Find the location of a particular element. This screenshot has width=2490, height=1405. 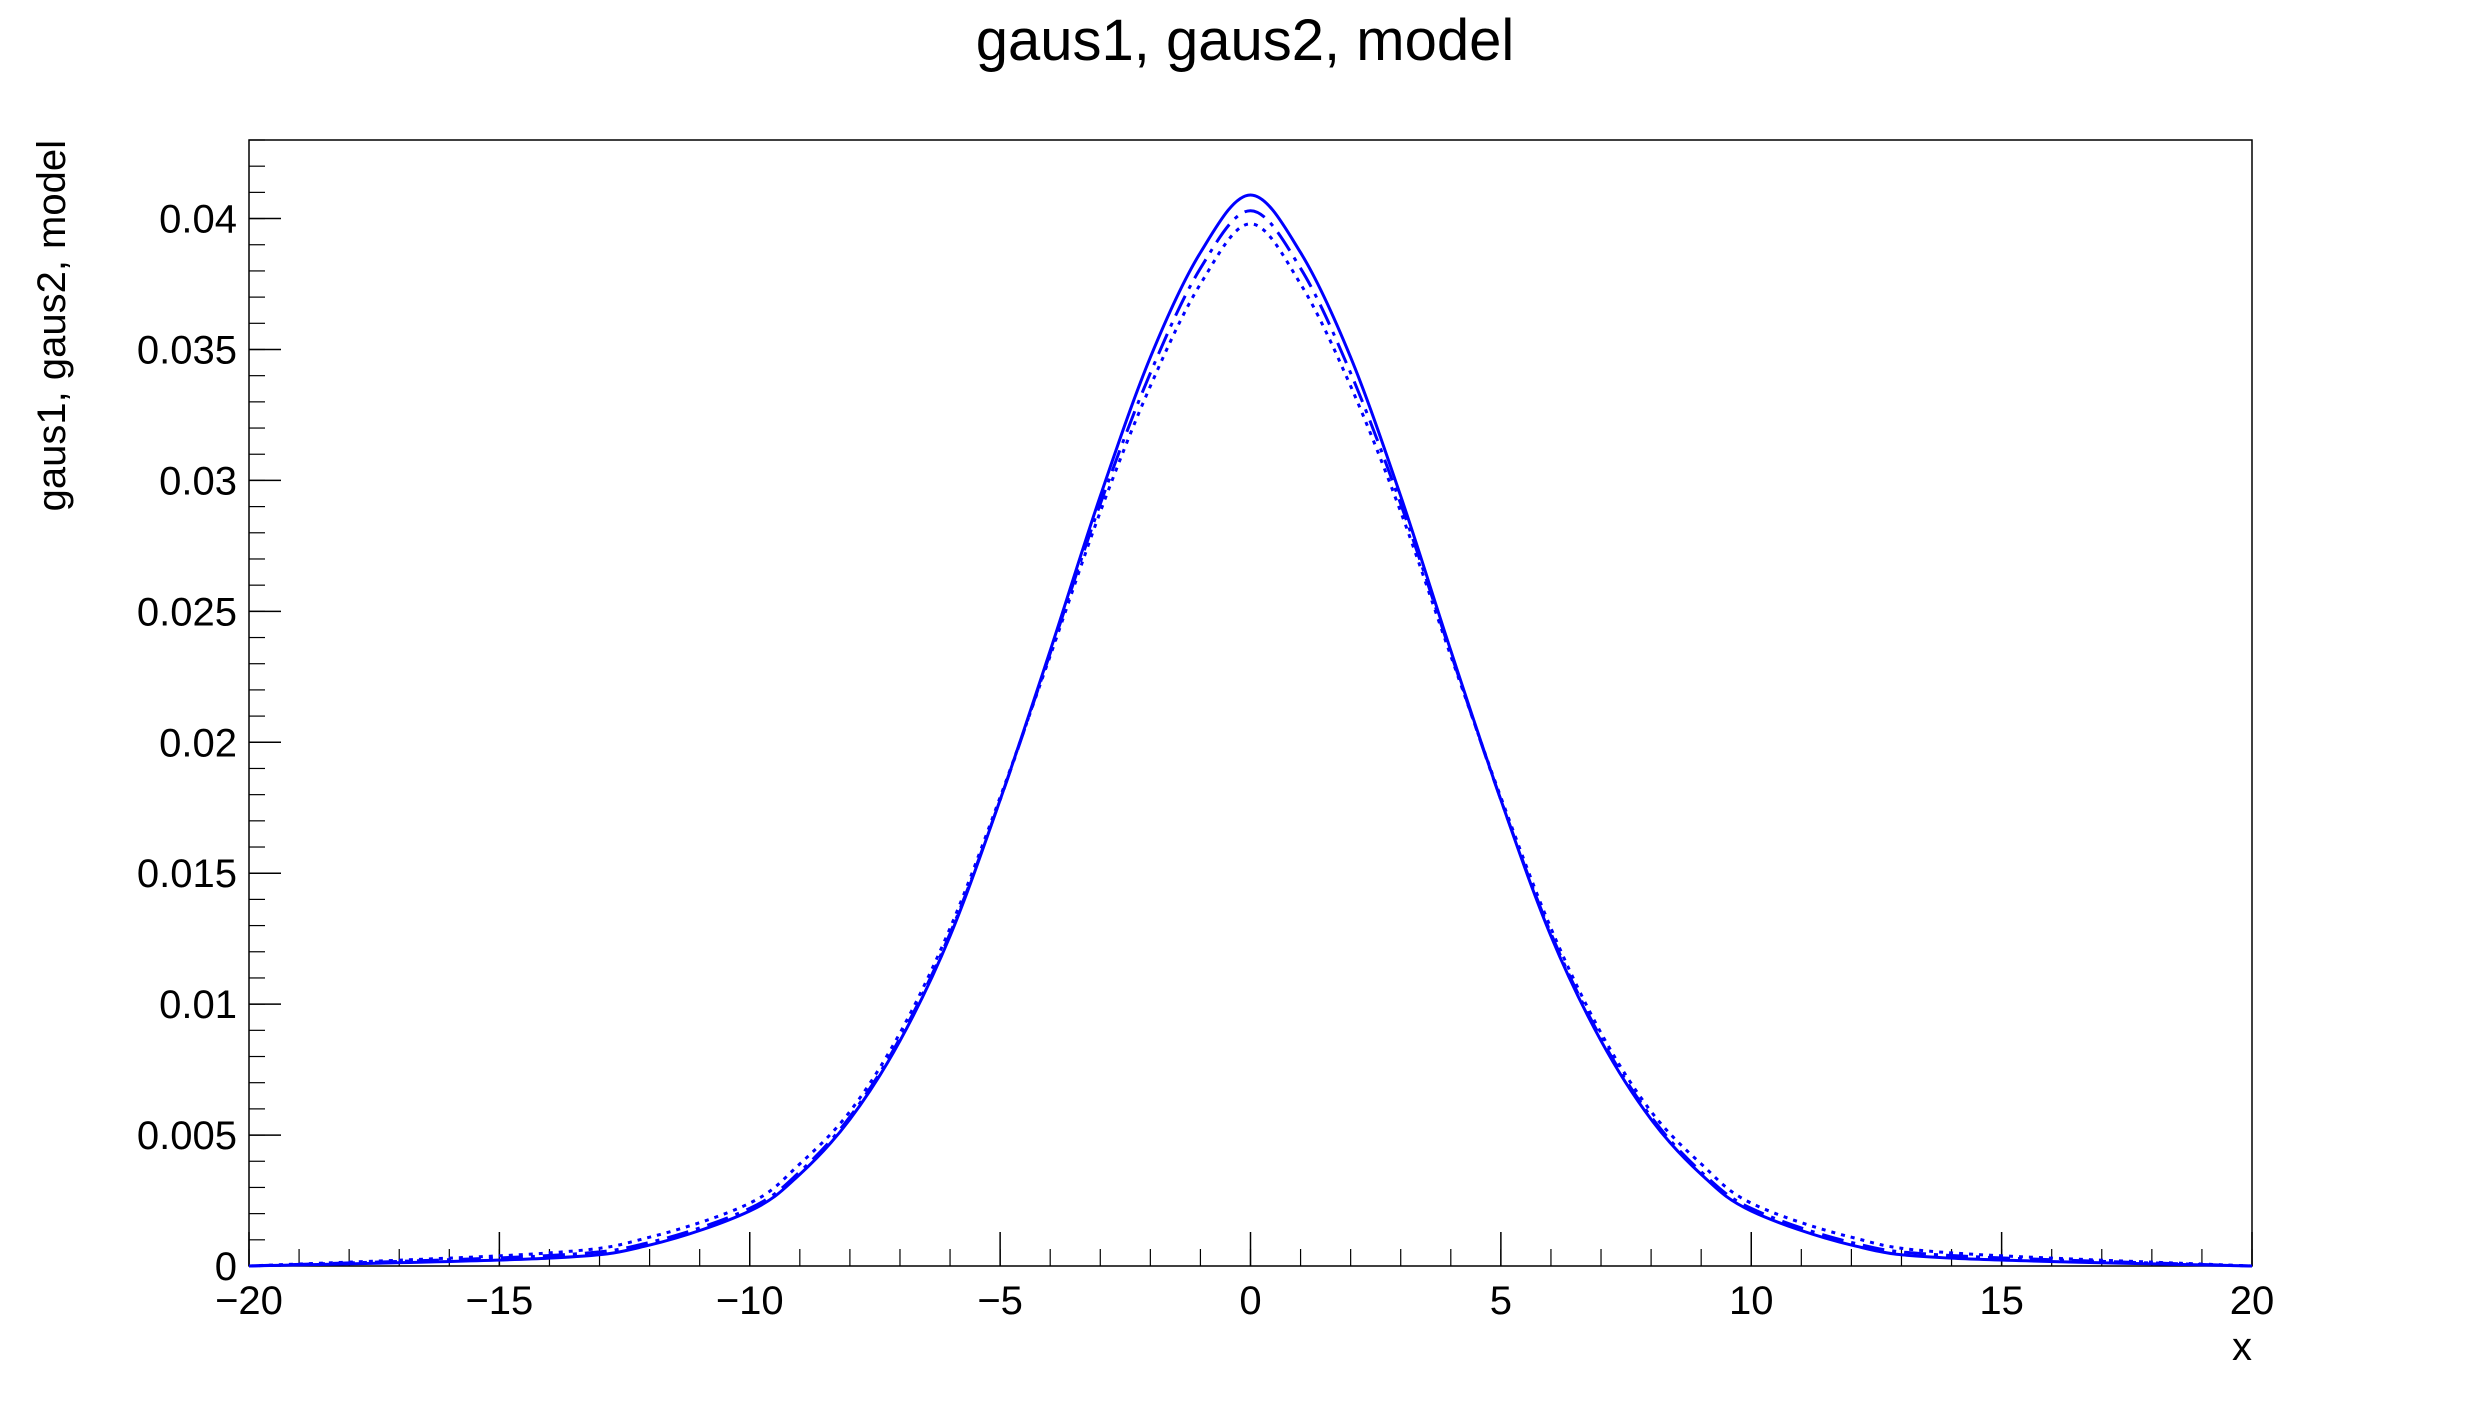

y-tick-label: 0.035 is located at coordinates (187, 350).